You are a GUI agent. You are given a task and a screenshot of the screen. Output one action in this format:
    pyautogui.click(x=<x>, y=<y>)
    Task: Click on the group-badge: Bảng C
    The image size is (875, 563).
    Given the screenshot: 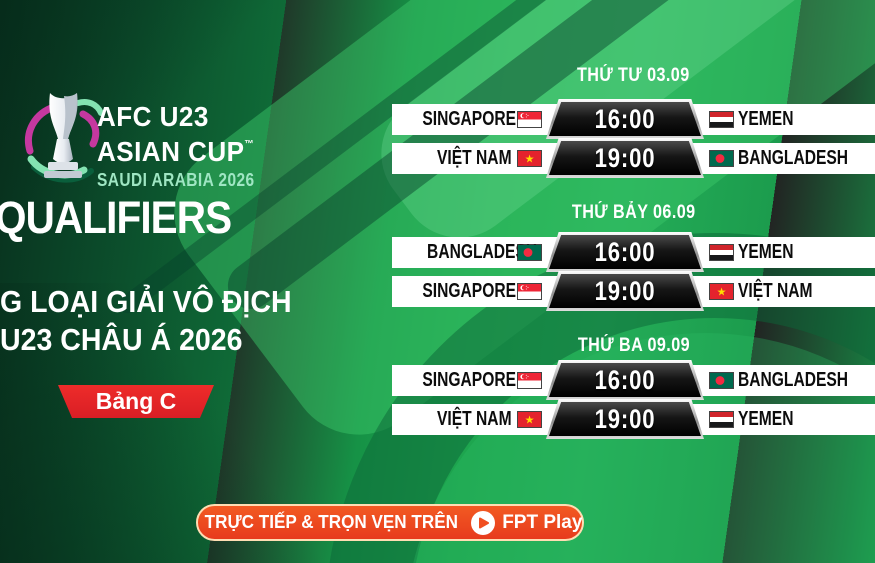 What is the action you would take?
    pyautogui.click(x=136, y=401)
    